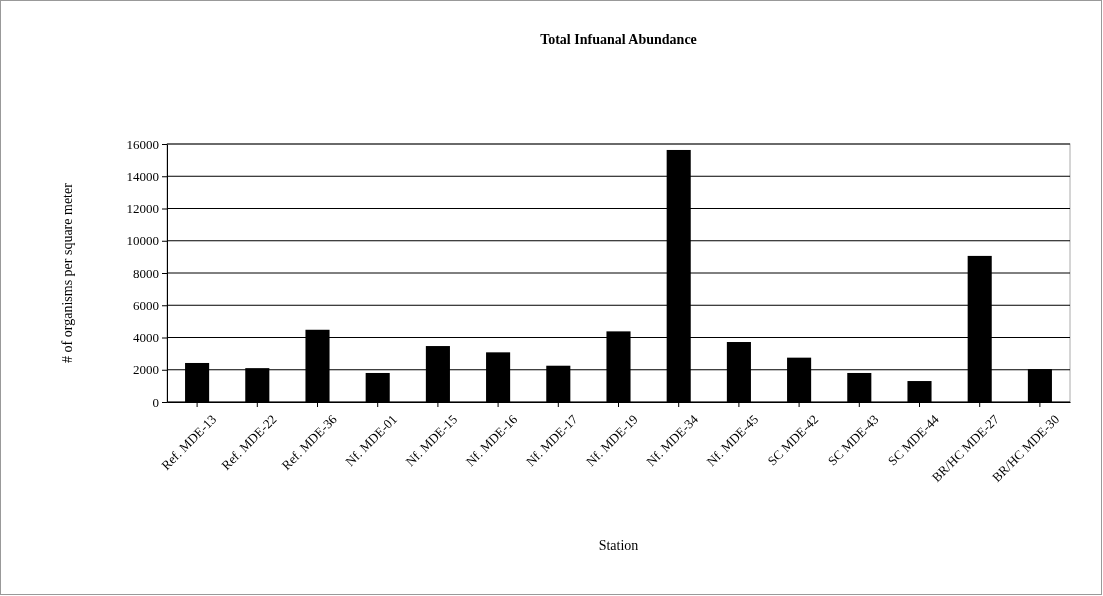 This screenshot has width=1103, height=596. What do you see at coordinates (146, 338) in the screenshot?
I see `y-tick-label: 4000` at bounding box center [146, 338].